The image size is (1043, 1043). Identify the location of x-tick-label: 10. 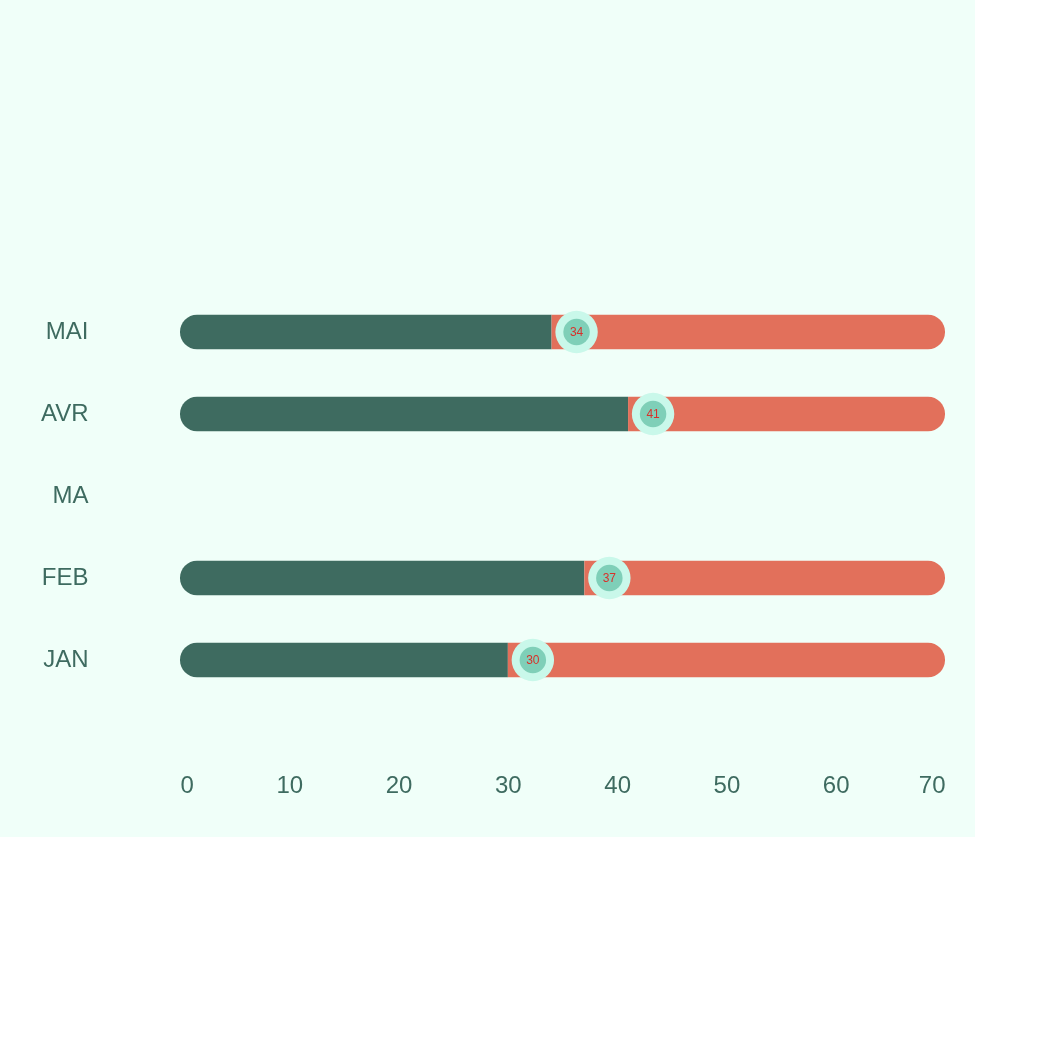
(290, 784).